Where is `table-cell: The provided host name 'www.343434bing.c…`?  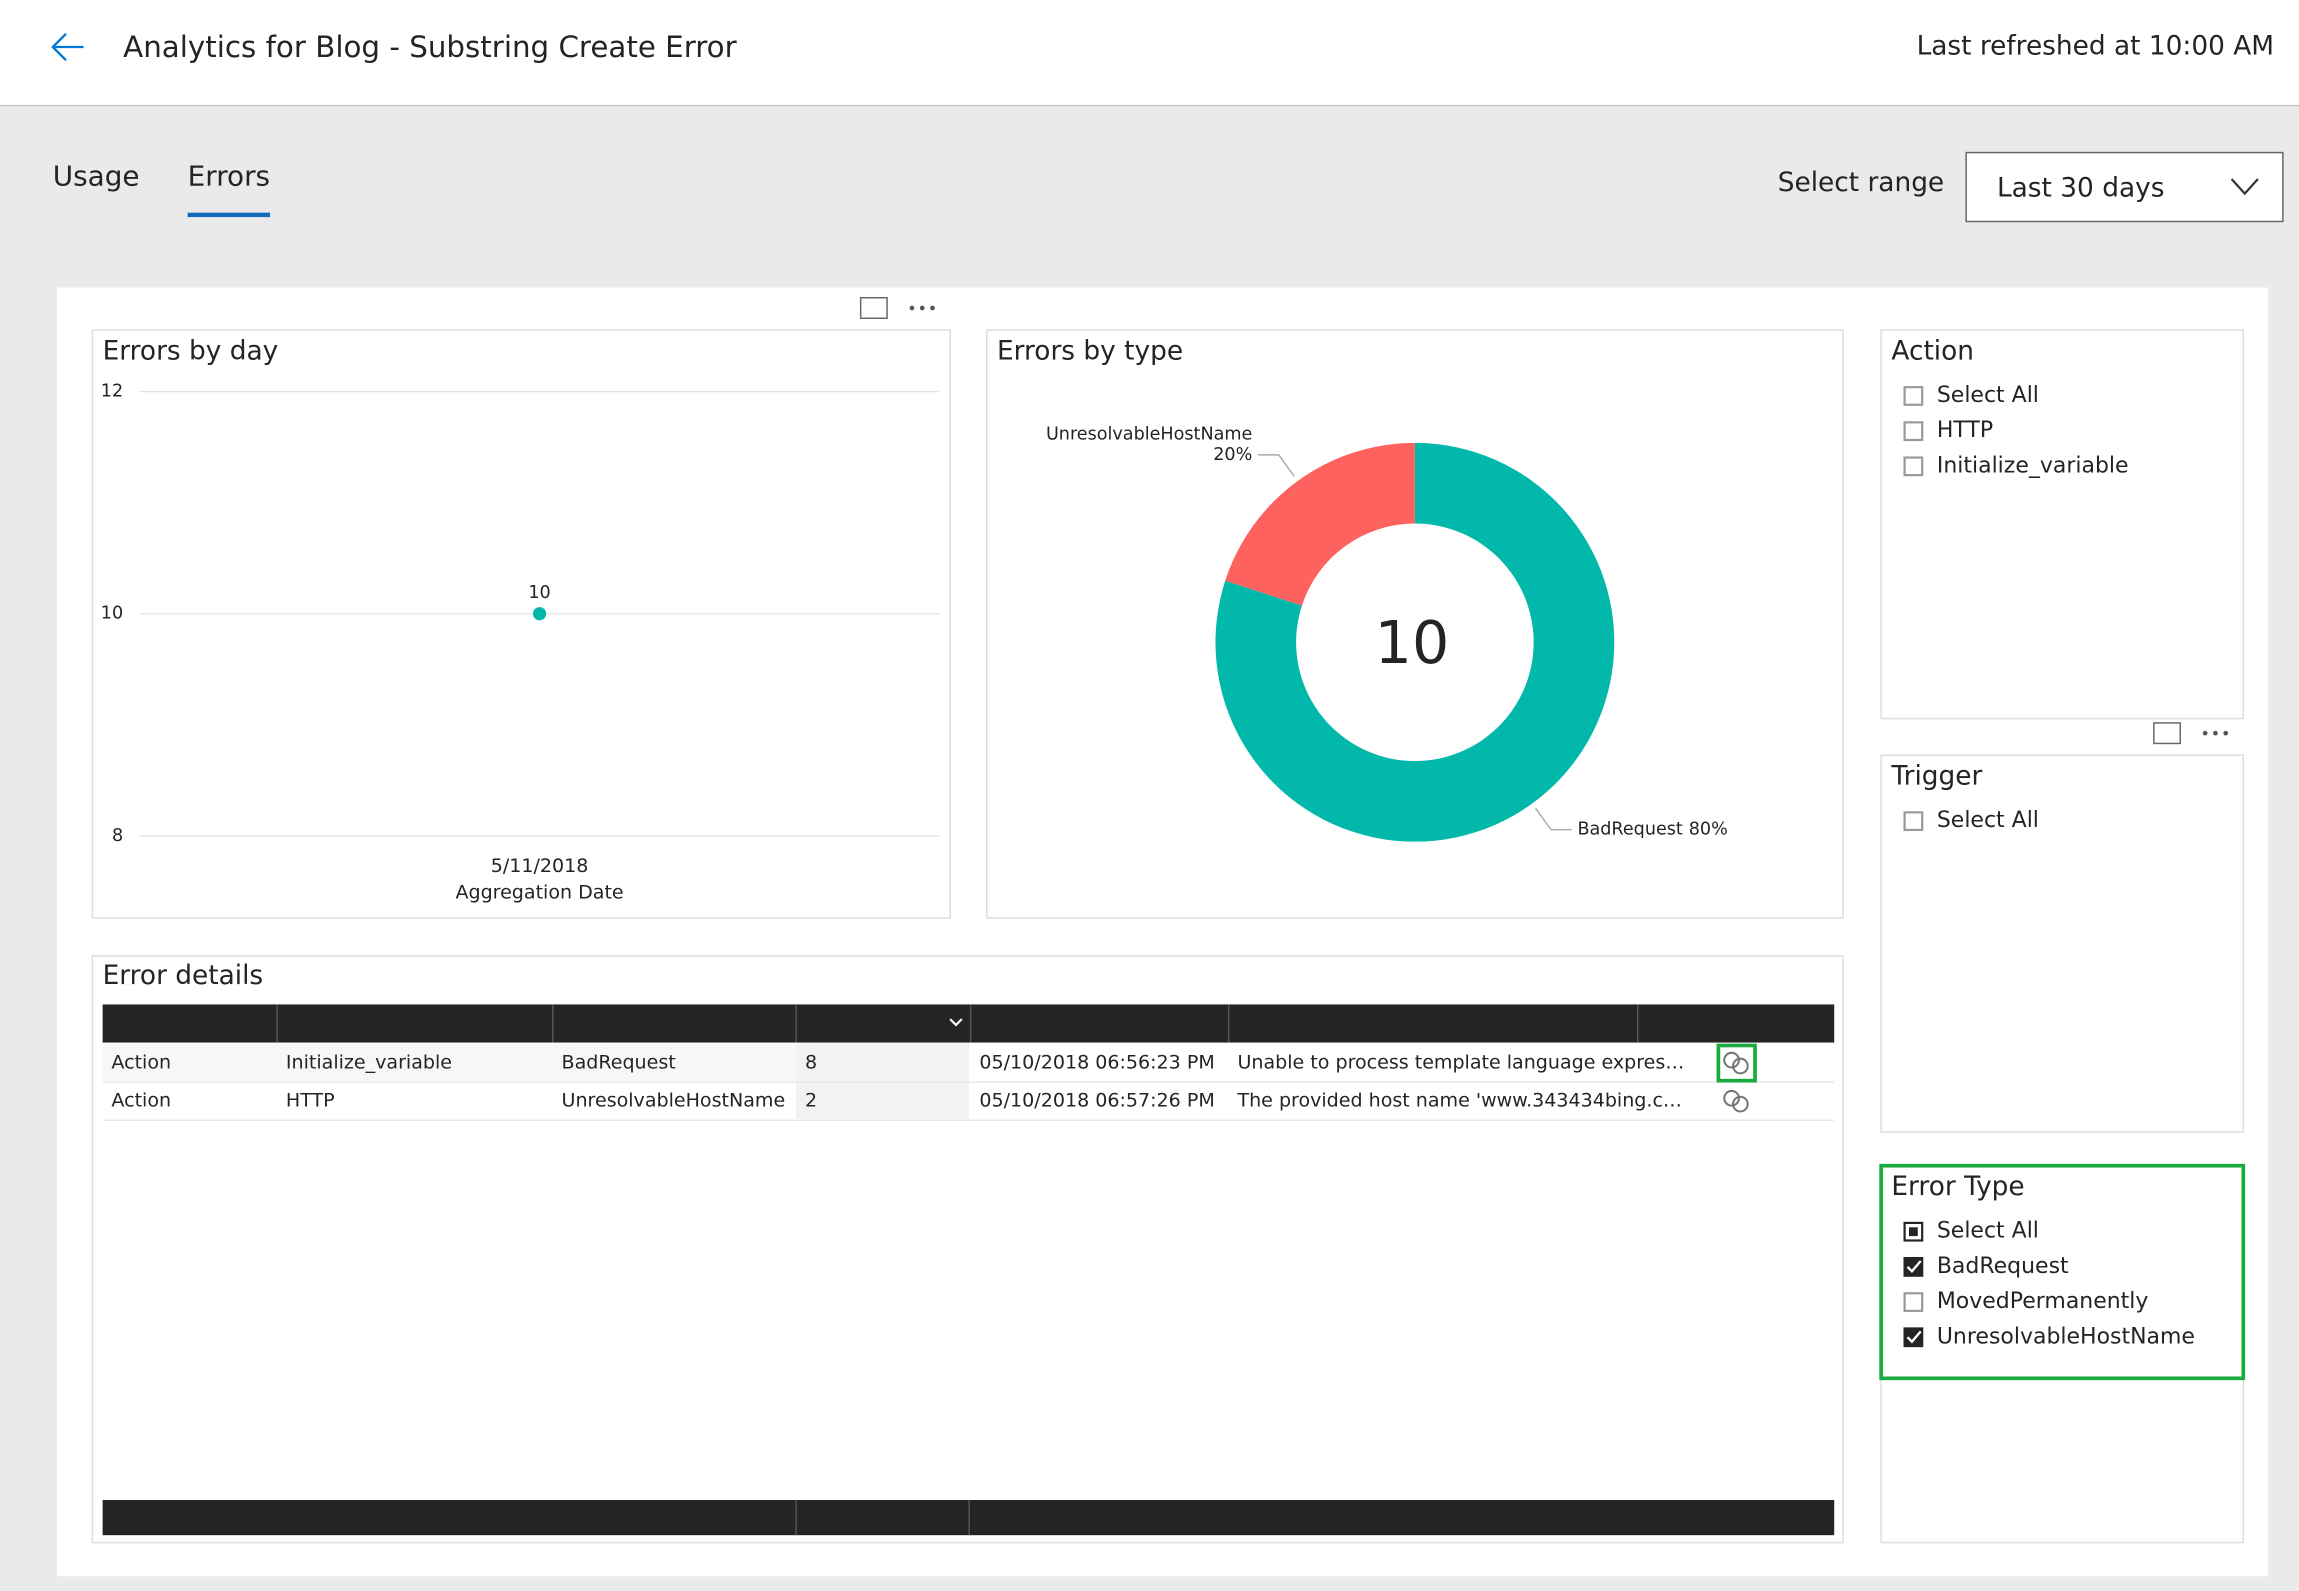 table-cell: The provided host name 'www.343434bing.c… is located at coordinates (1459, 1101).